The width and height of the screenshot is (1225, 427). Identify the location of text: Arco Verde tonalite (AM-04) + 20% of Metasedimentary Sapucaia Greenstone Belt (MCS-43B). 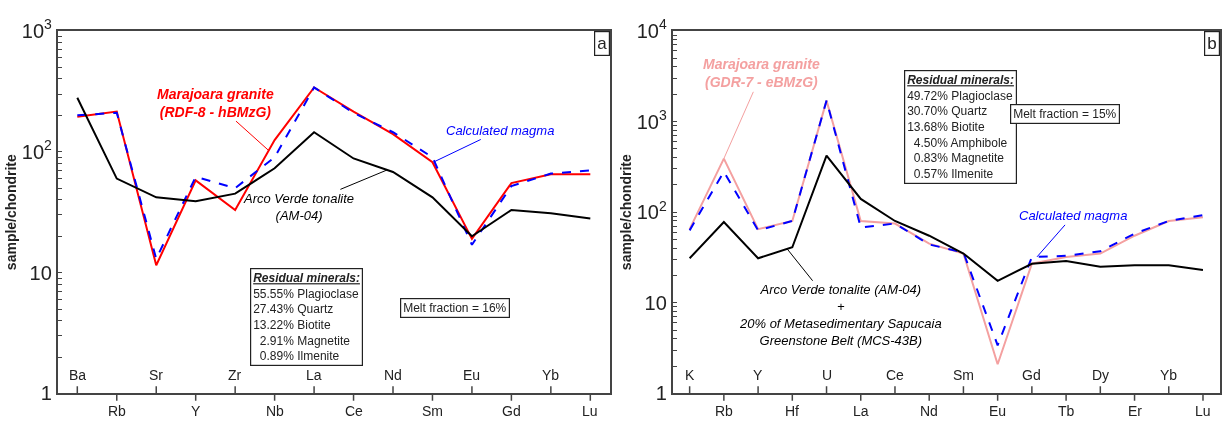
(840, 315).